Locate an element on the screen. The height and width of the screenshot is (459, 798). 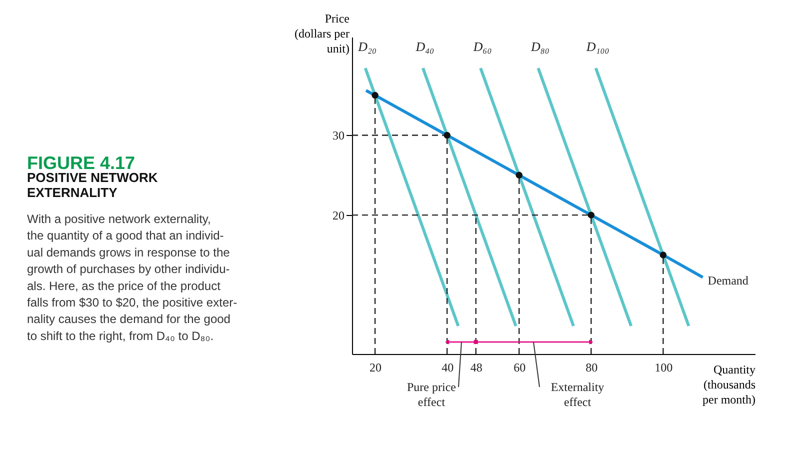
series-label: D₆₀ is located at coordinates (482, 46).